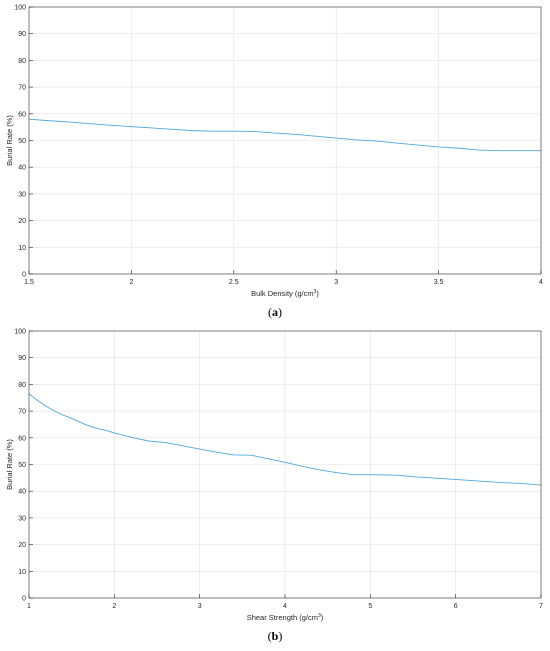 This screenshot has width=550, height=651. What do you see at coordinates (29, 606) in the screenshot?
I see `x-tick-label-b: 1` at bounding box center [29, 606].